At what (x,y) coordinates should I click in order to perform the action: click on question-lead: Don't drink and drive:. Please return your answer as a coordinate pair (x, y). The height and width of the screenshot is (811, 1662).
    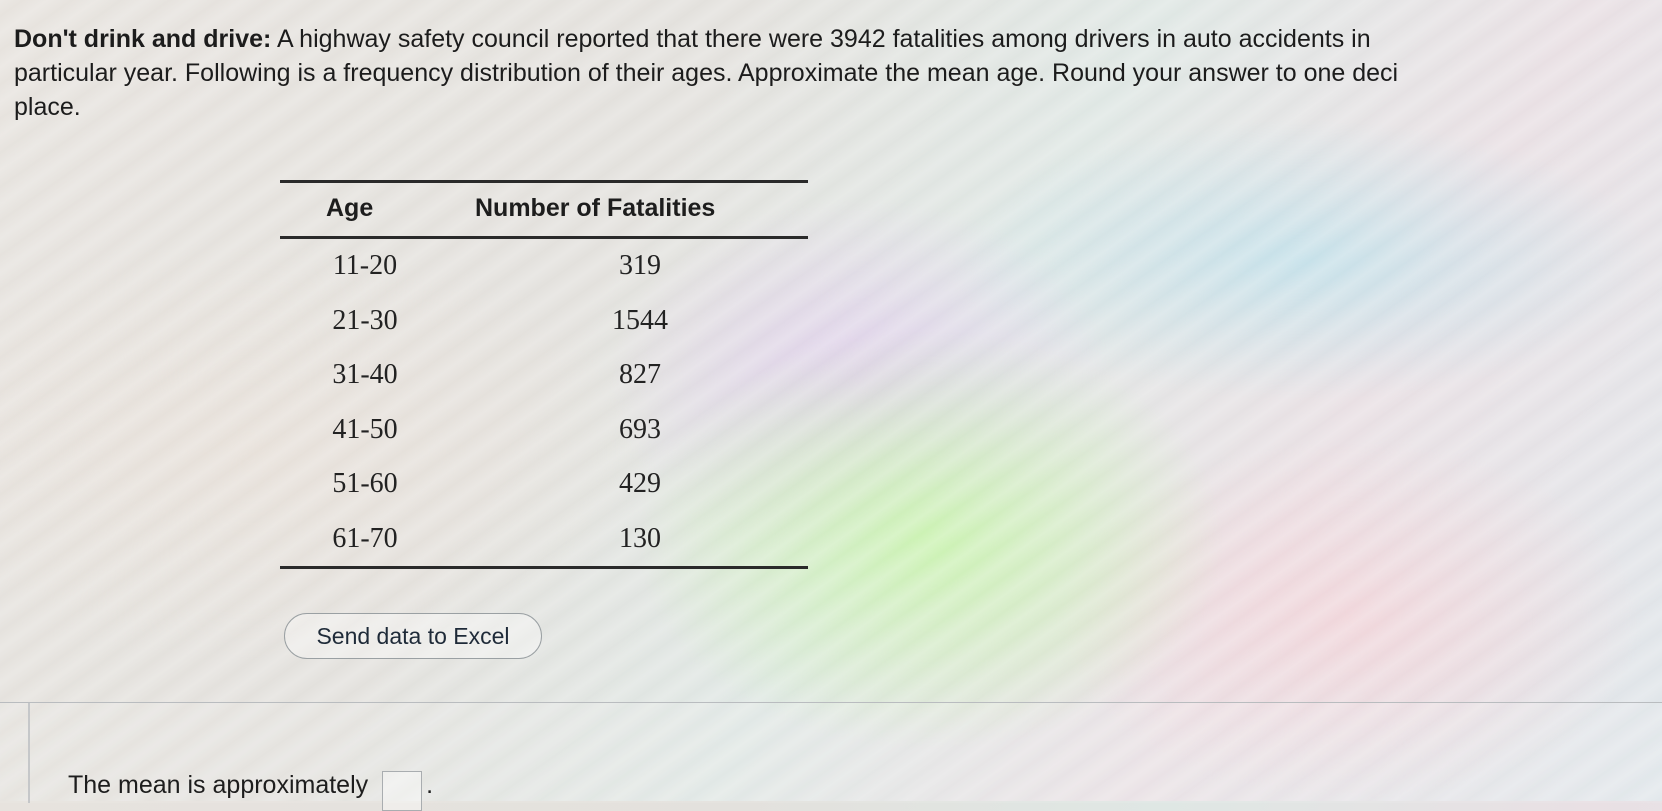
    Looking at the image, I should click on (143, 39).